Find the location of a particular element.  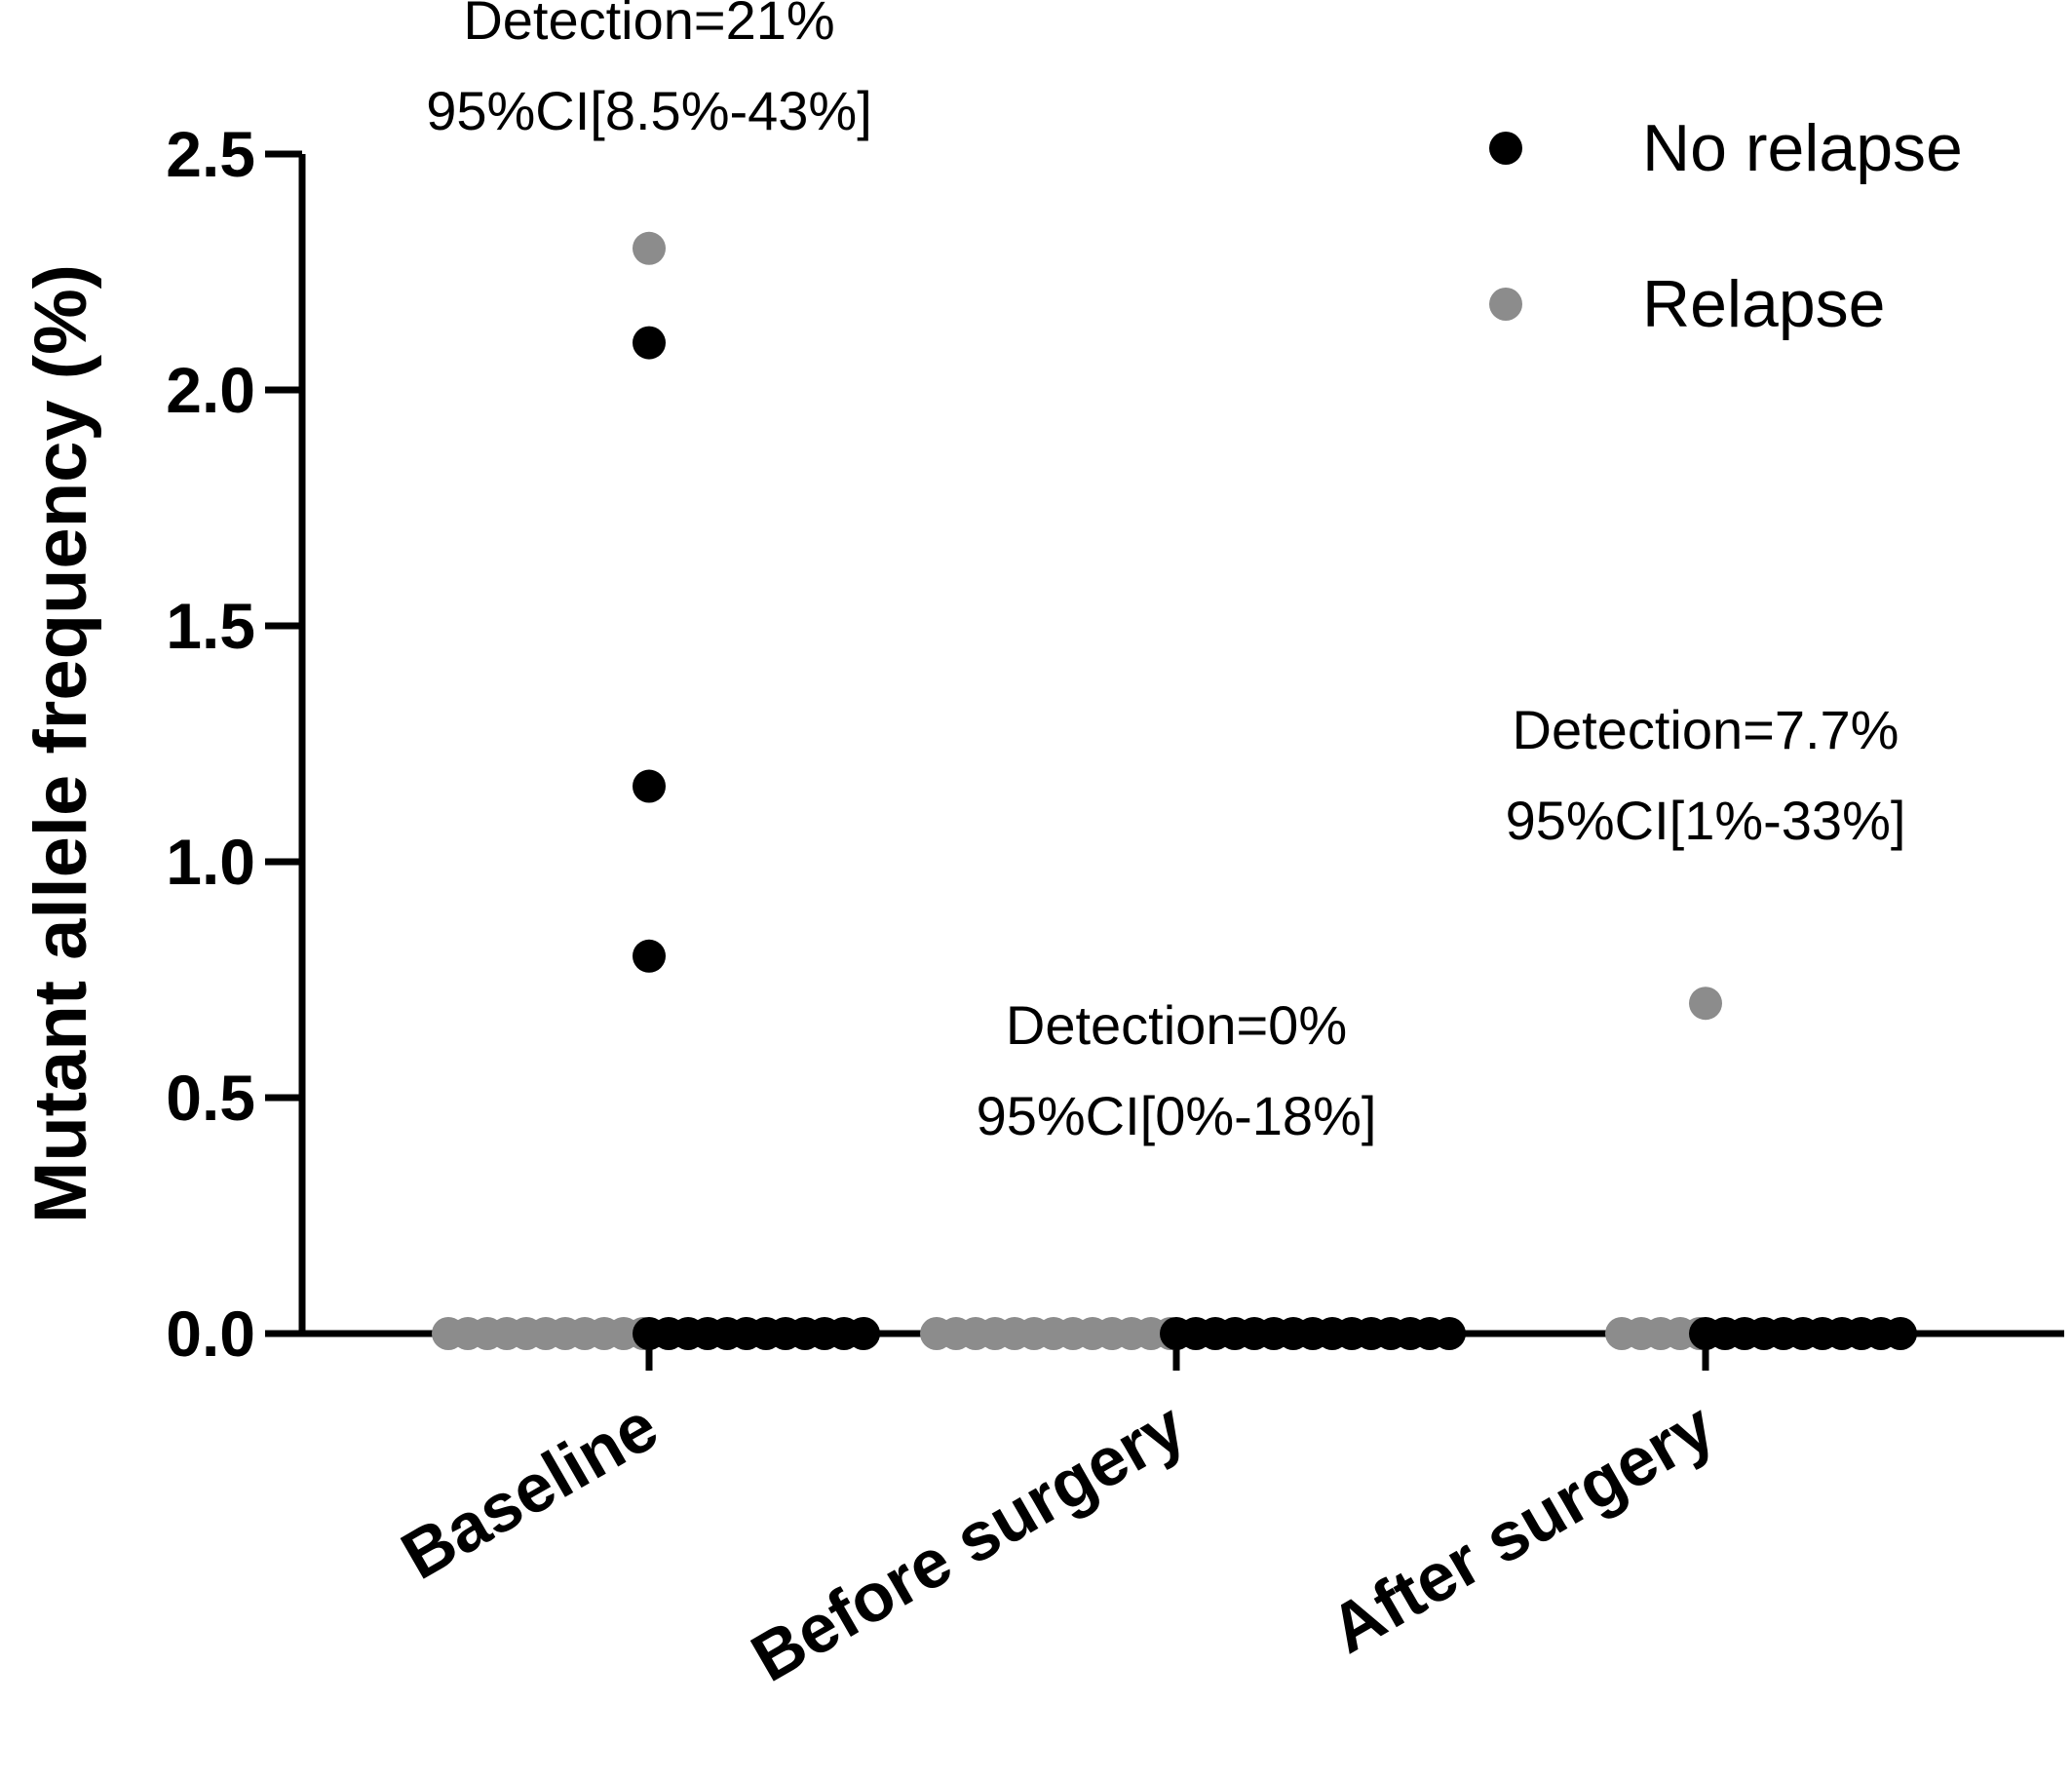

detection-rate-label: Detection=21% is located at coordinates (648, 25).